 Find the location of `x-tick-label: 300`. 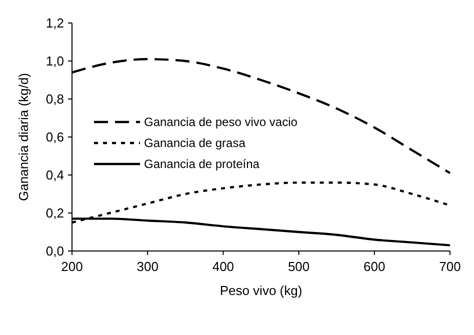

x-tick-label: 300 is located at coordinates (147, 266).